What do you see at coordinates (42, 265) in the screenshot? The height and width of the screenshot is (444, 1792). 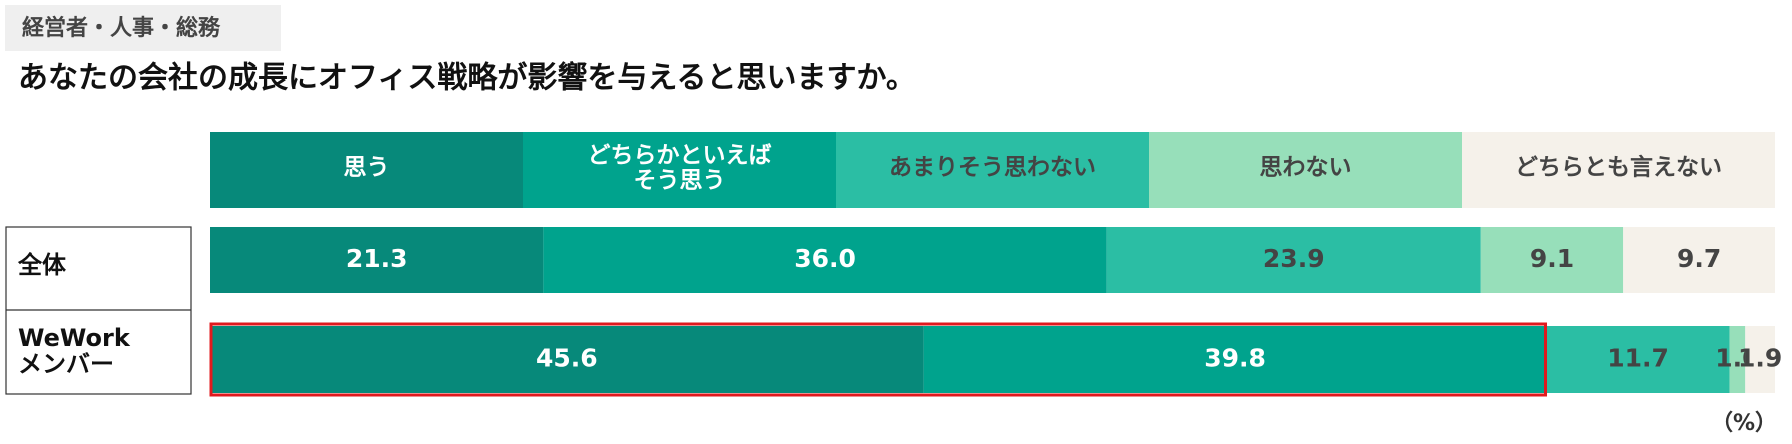 I see `row-label: 全体` at bounding box center [42, 265].